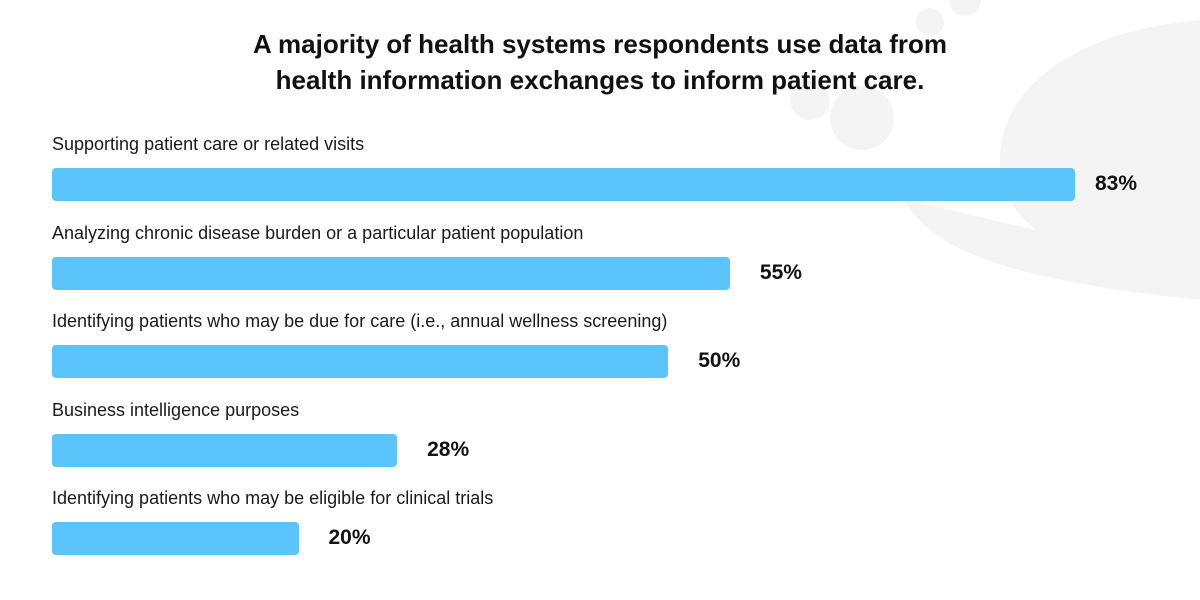  Describe the element at coordinates (780, 272) in the screenshot. I see `bar-value-label: 55%` at that location.